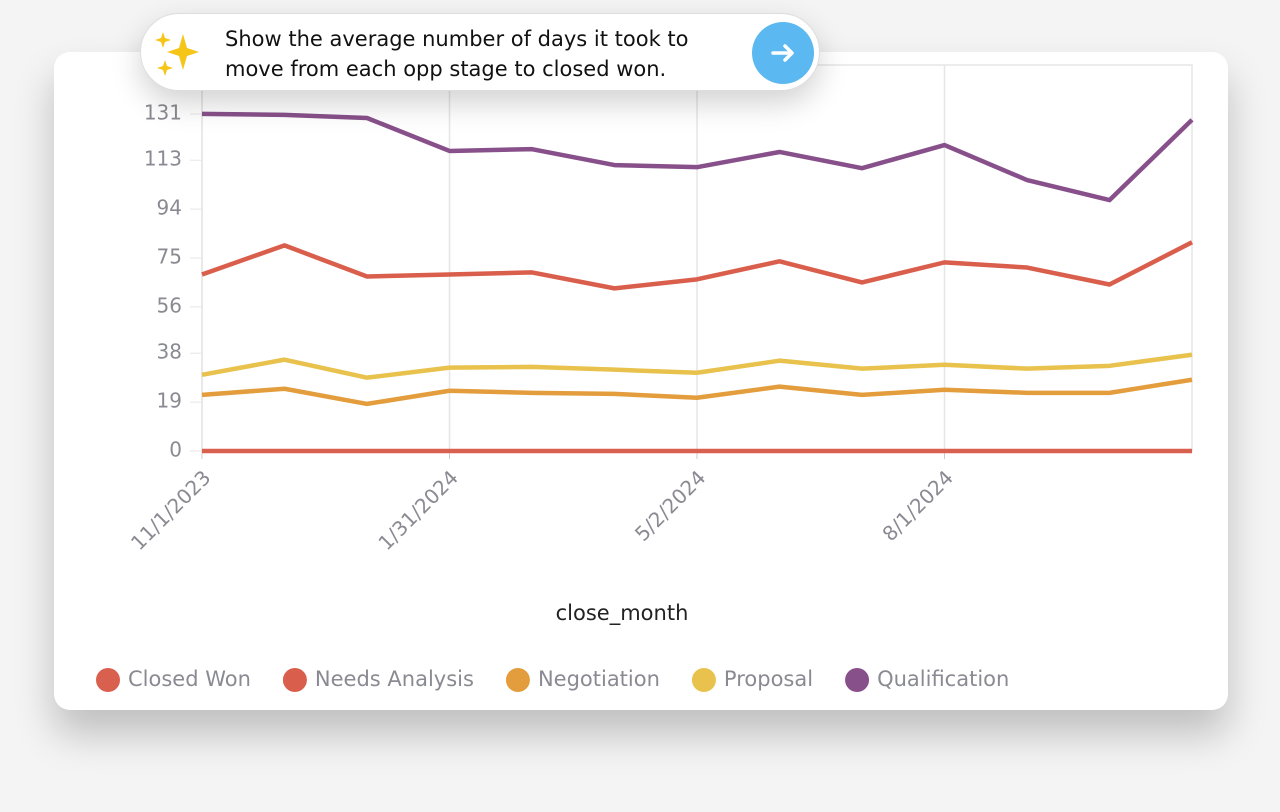  What do you see at coordinates (169, 257) in the screenshot?
I see `y-tick-label: 75` at bounding box center [169, 257].